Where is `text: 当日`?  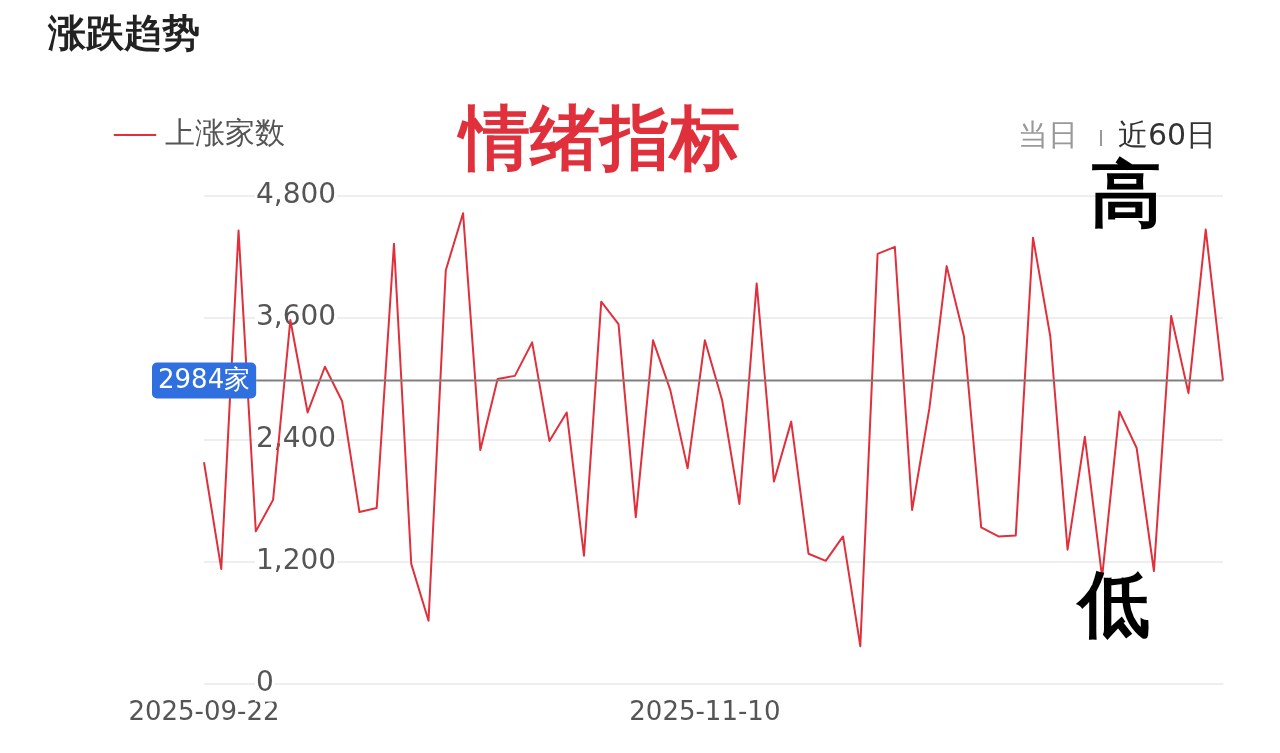 text: 当日 is located at coordinates (1048, 134).